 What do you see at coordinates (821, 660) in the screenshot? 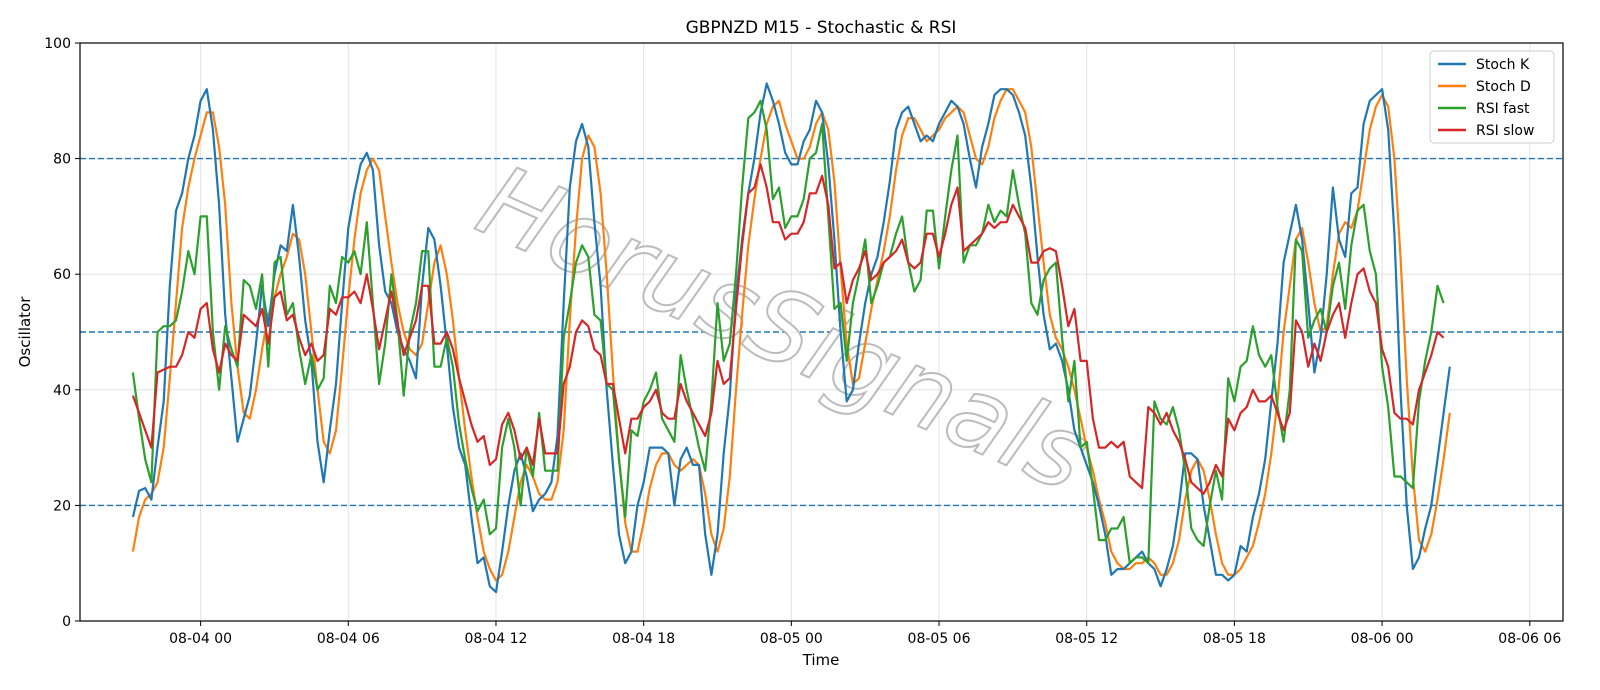
I see `x-axis-label: Time` at bounding box center [821, 660].